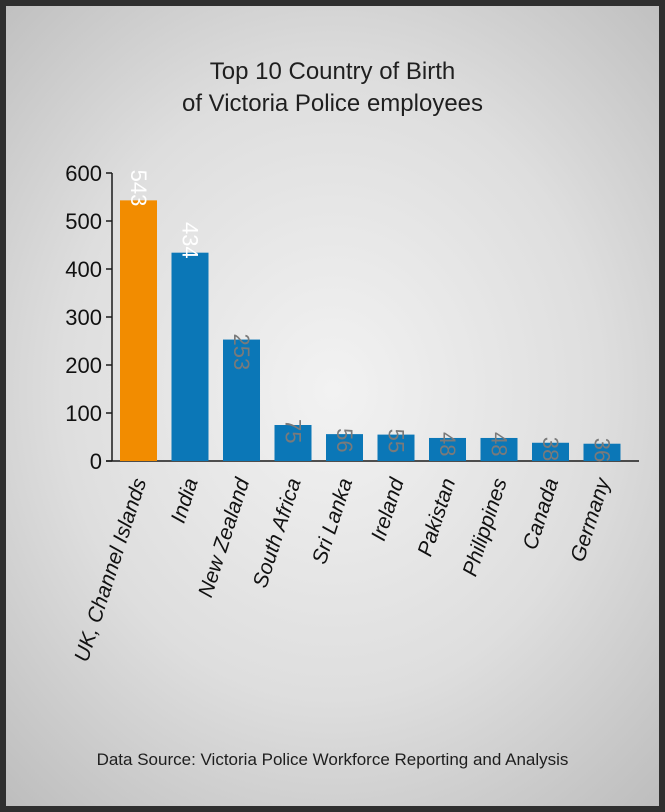 This screenshot has width=665, height=812. Describe the element at coordinates (590, 519) in the screenshot. I see `x-tick-label: Germany` at that location.